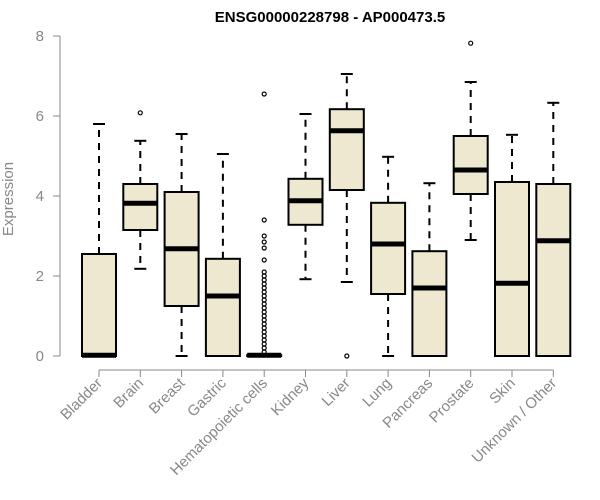 This screenshot has width=600, height=500. Describe the element at coordinates (40, 36) in the screenshot. I see `y-tick-label: 8` at that location.